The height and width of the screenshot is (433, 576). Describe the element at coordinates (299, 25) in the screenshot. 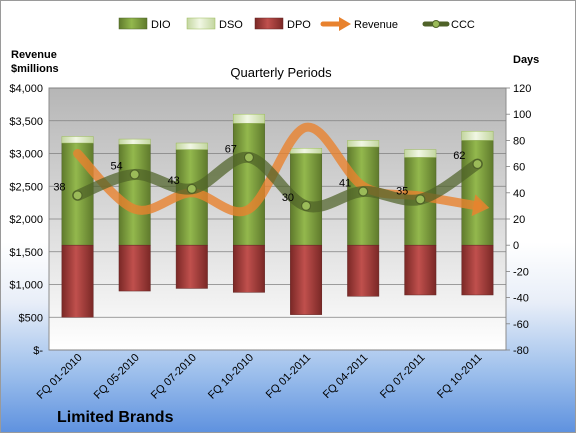

I see `legend-label-dpo: DPO` at that location.